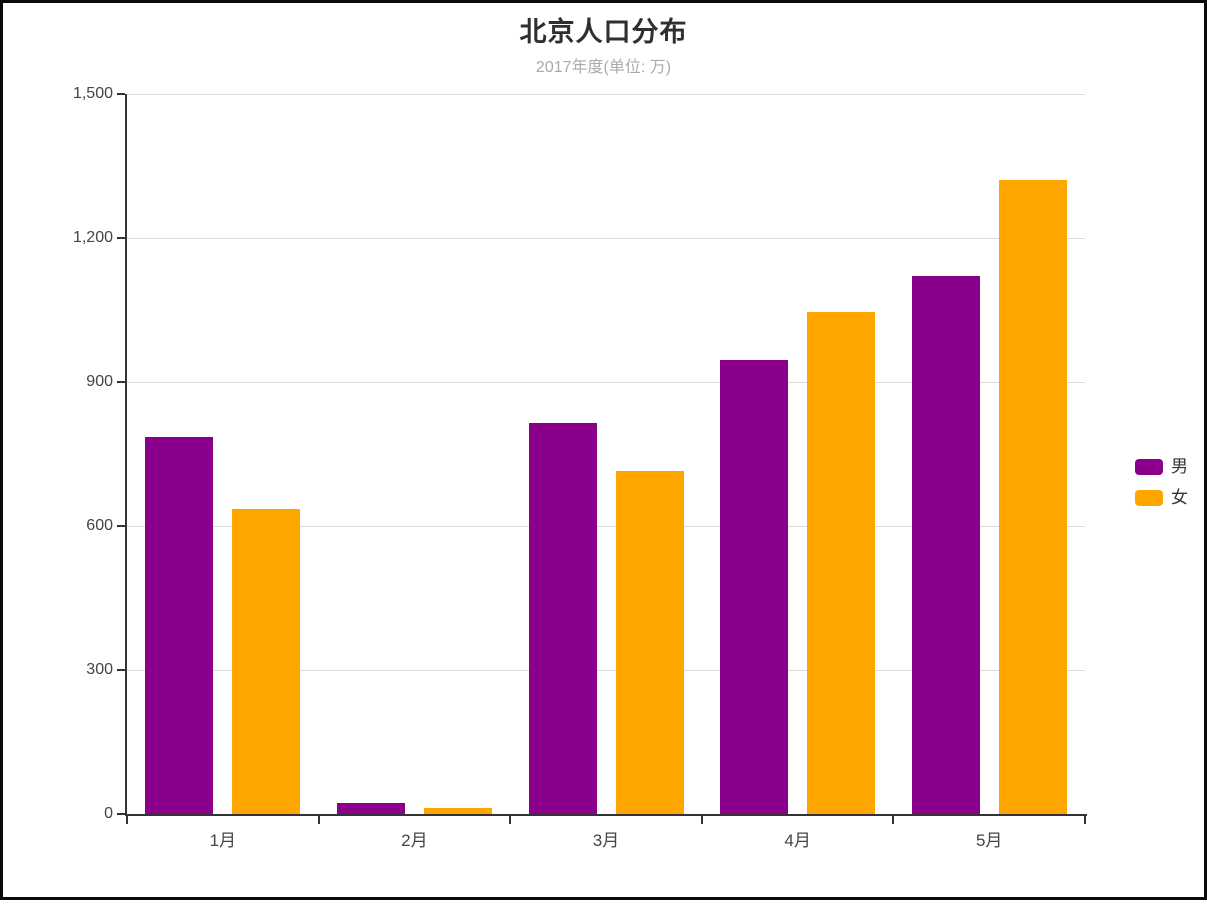  Describe the element at coordinates (126, 455) in the screenshot. I see `y-axis-line` at that location.